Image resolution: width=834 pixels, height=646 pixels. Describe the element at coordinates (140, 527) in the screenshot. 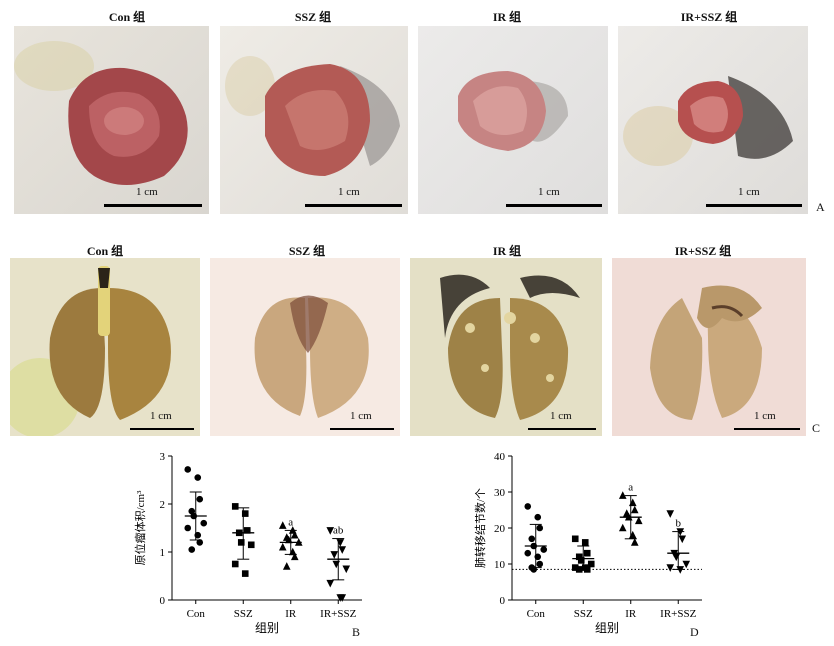

I see `y-axis-label: 原位瘤体积/cm³` at that location.